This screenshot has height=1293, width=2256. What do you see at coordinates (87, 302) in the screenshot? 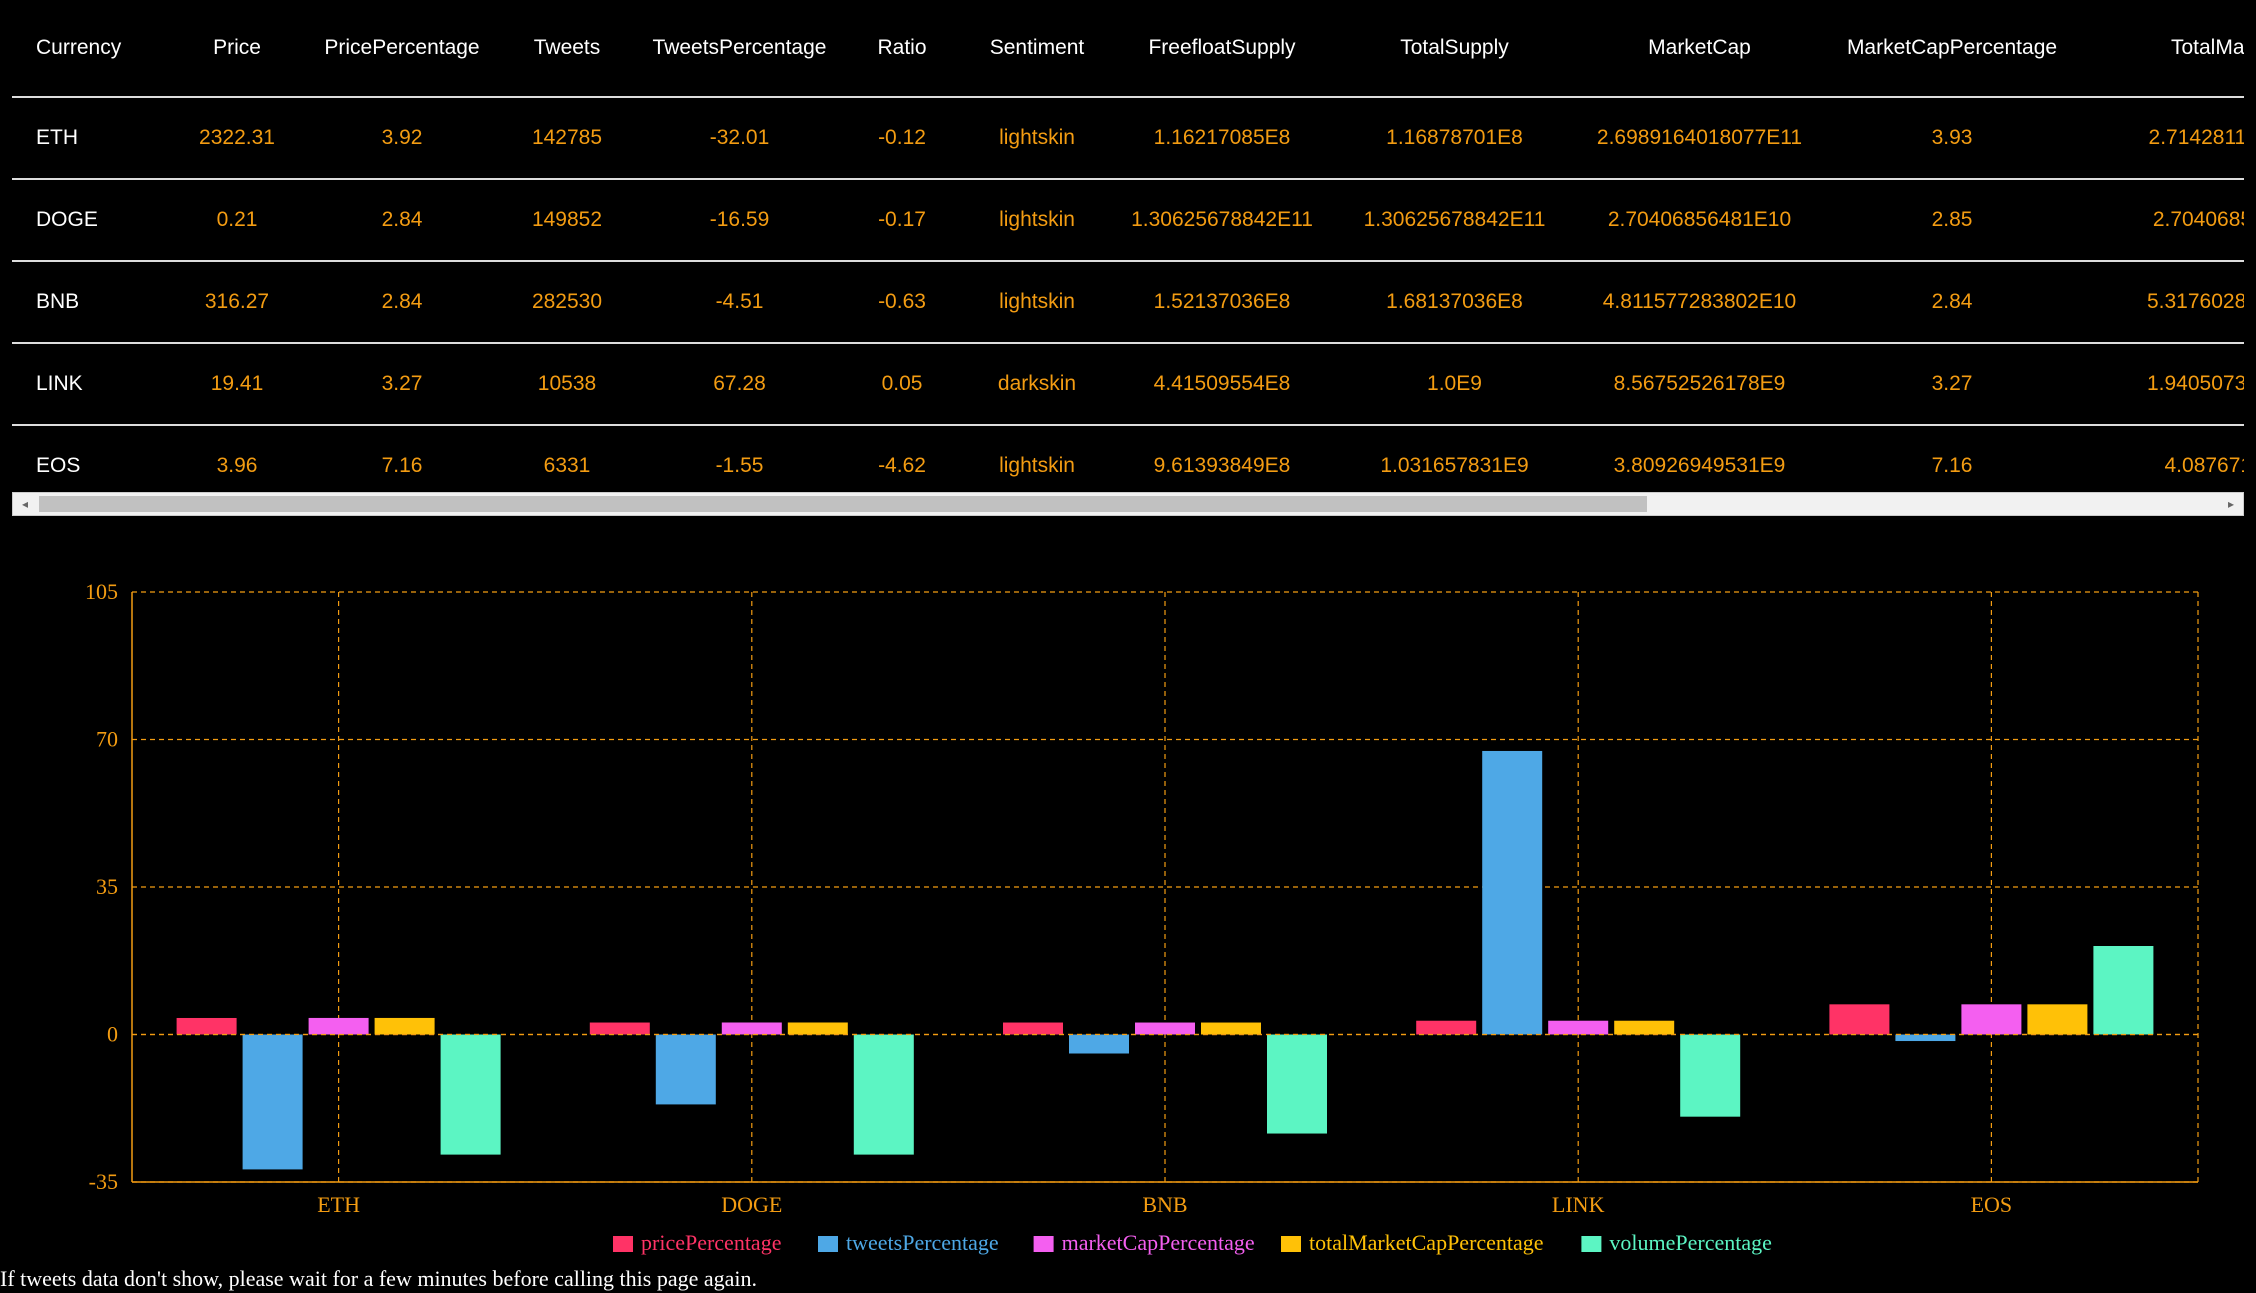
I see `cell-currency: BNB` at bounding box center [87, 302].